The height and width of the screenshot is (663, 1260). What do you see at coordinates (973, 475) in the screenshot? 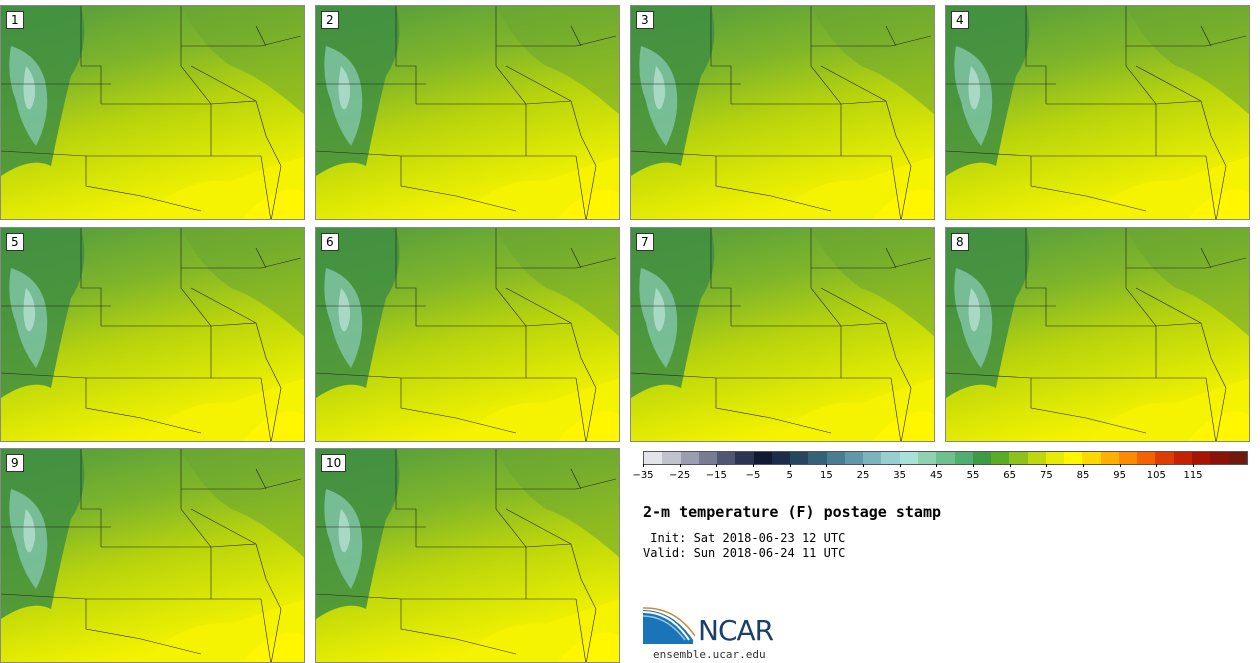
I see `colorbar-tick-label: 55` at bounding box center [973, 475].